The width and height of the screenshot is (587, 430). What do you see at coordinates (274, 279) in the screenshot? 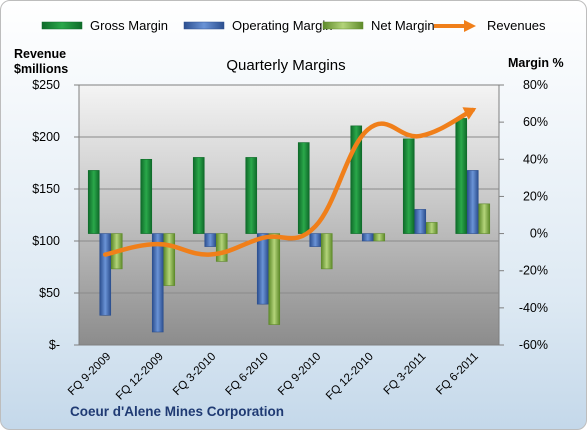
I see `bar-net-margin-fq-6-2010` at bounding box center [274, 279].